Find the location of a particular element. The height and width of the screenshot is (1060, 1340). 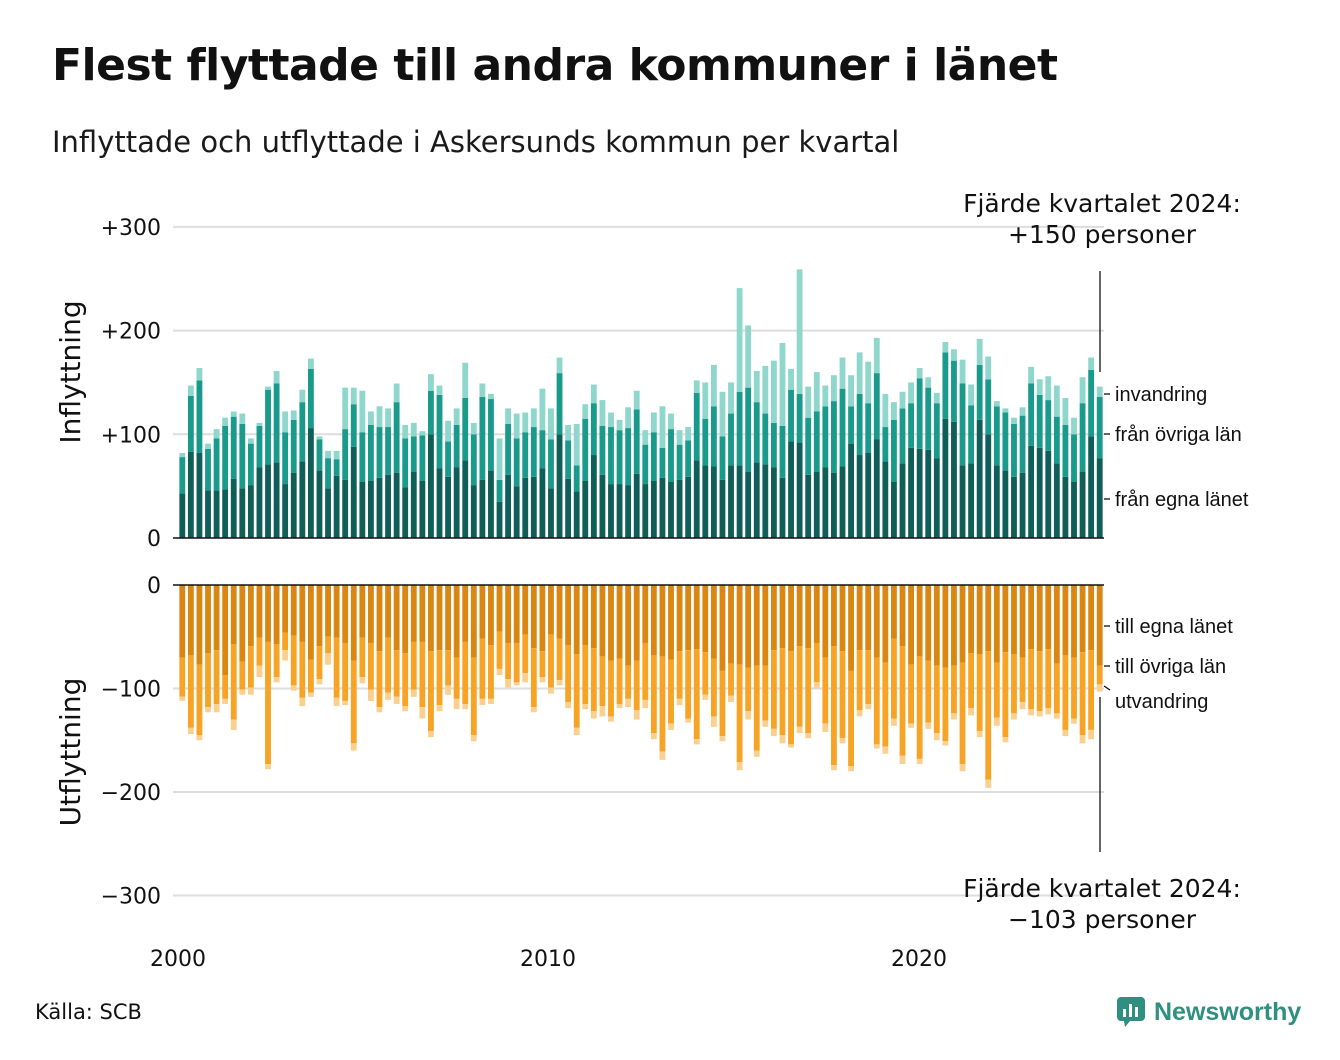

series-label: från egna länet is located at coordinates (1182, 500).